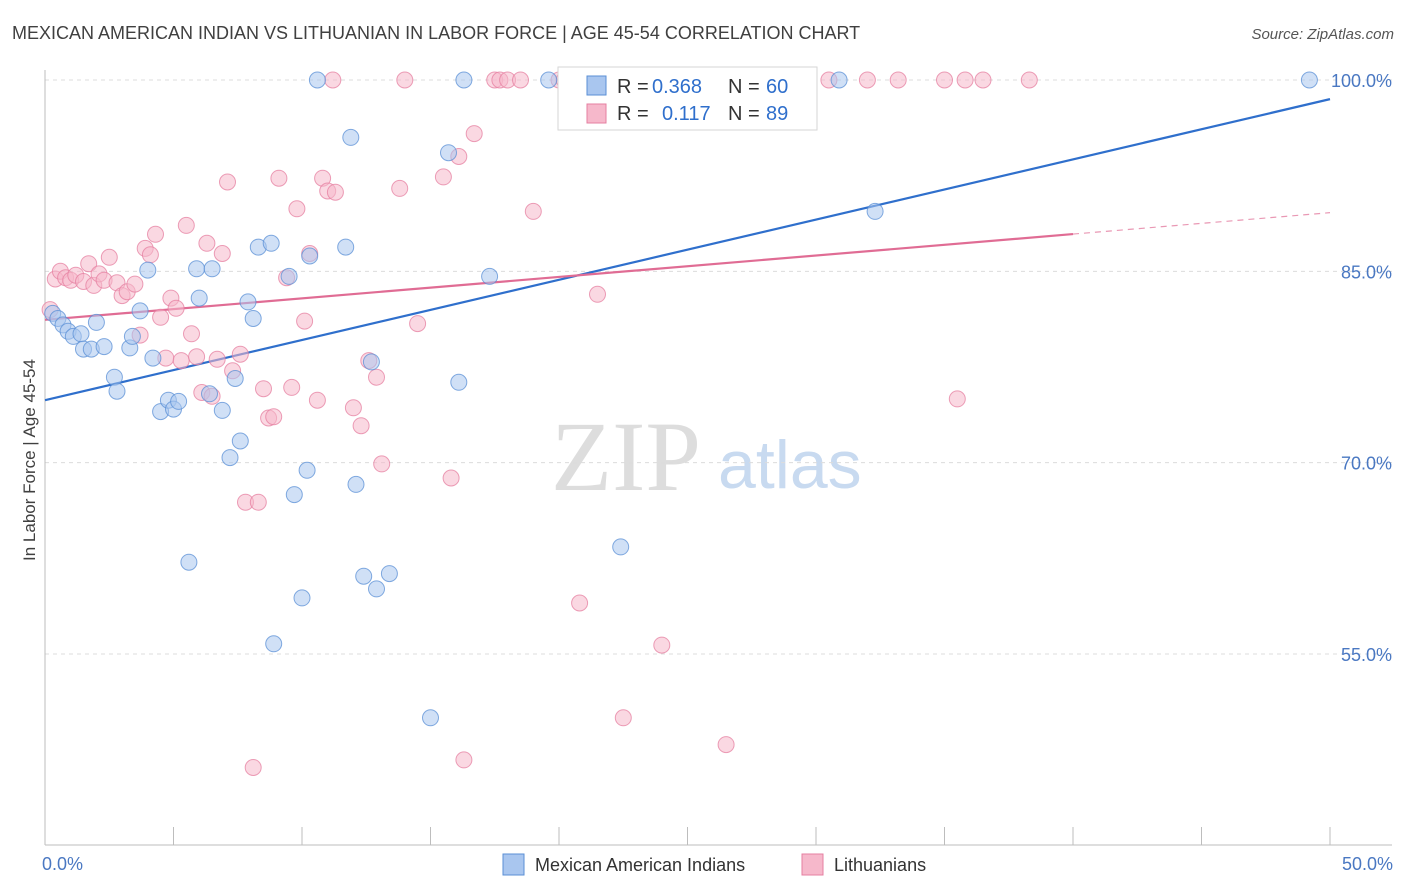 The width and height of the screenshot is (1406, 892). I want to click on legend-label-lithuanians: Lithuanians, so click(880, 865).